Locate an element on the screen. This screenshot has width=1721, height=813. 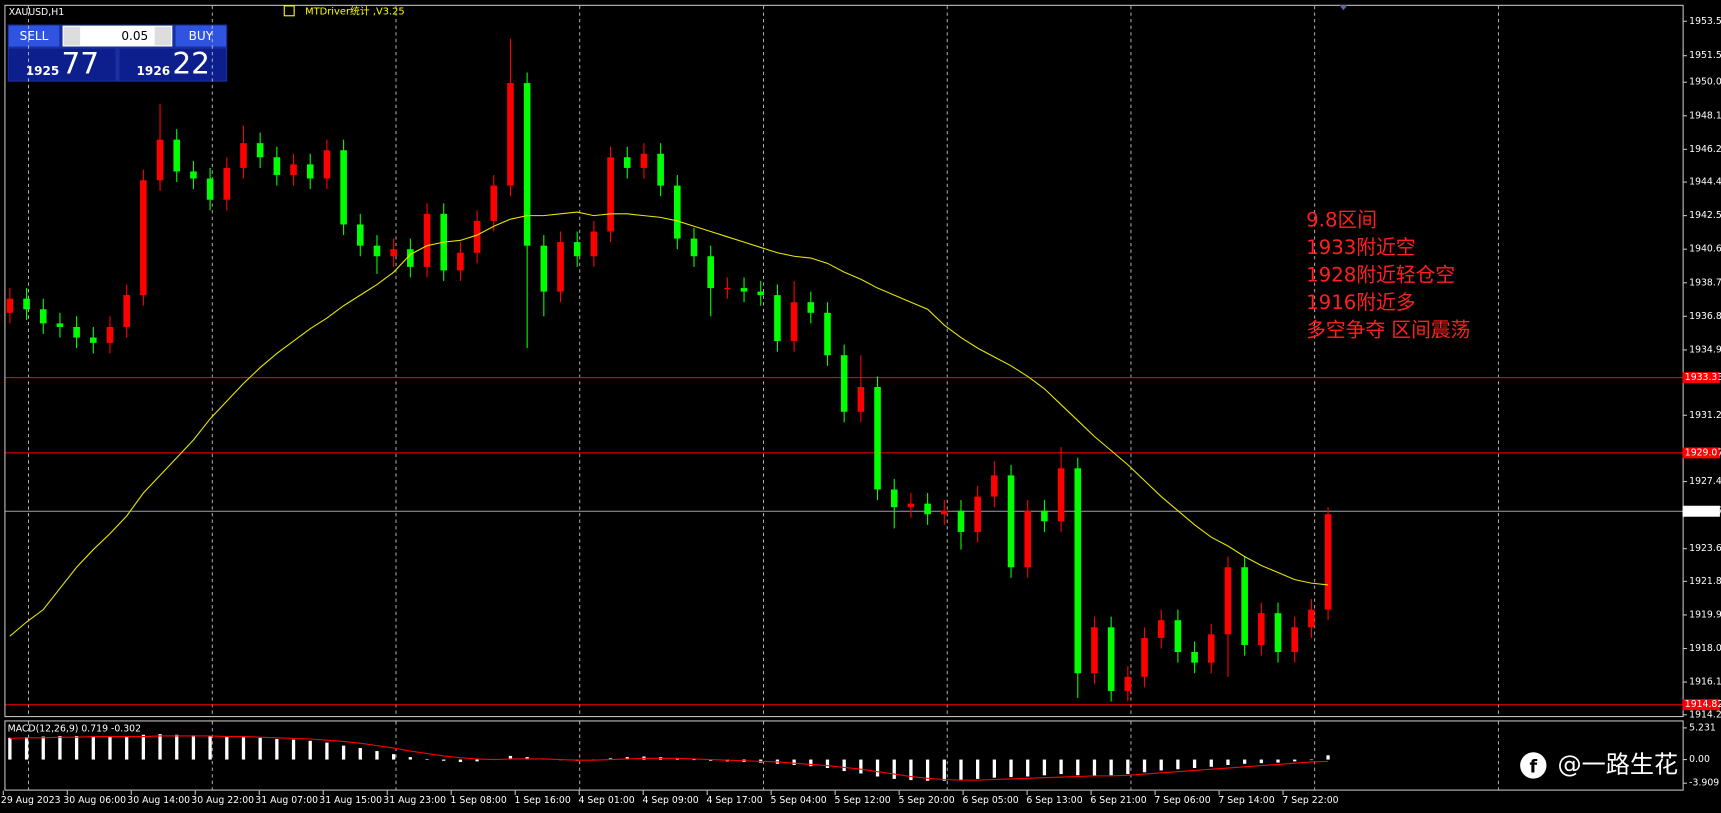
level-label: 1929.07 is located at coordinates (1703, 452).